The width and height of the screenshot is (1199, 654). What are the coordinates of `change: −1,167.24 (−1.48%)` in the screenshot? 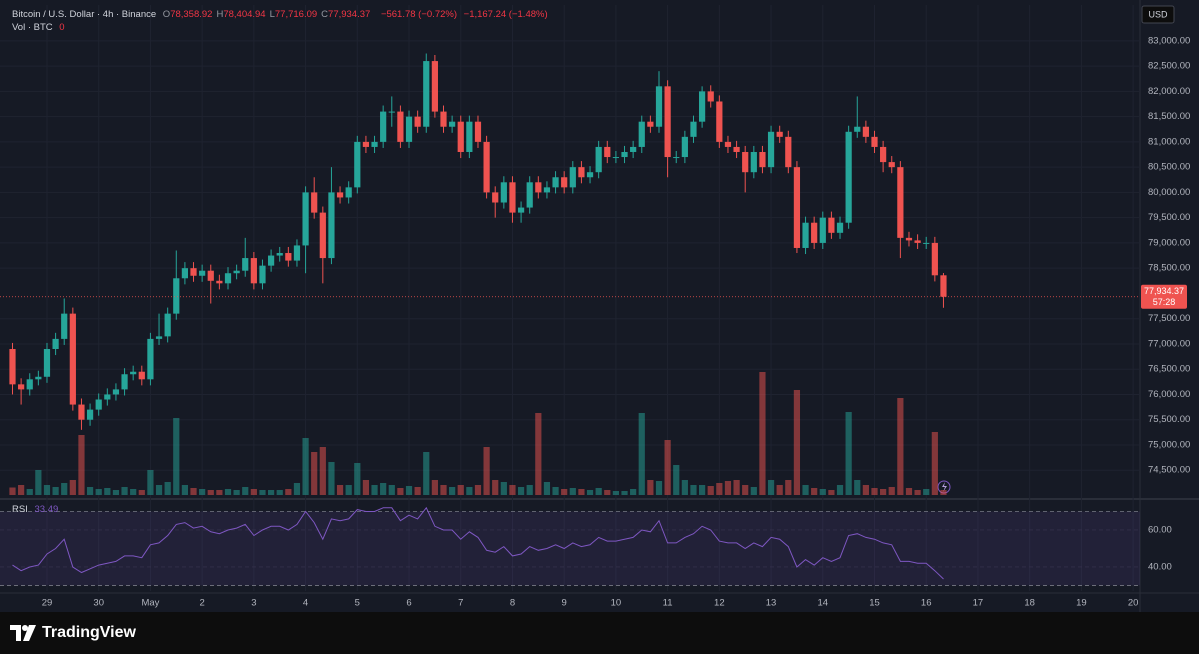 It's located at (505, 14).